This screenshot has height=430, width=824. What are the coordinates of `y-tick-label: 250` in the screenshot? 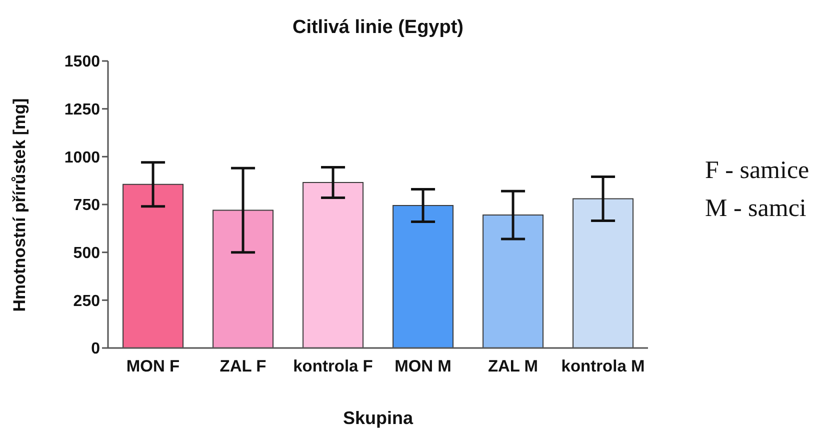 It's located at (86, 301).